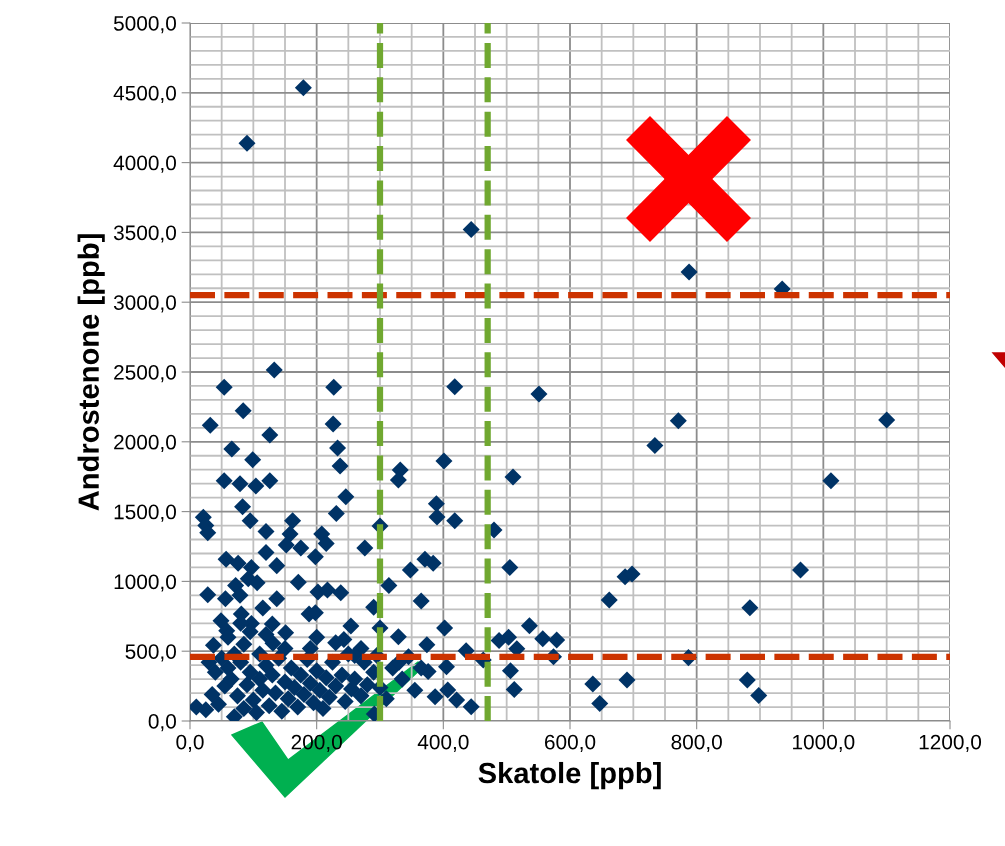 This screenshot has height=846, width=1005. What do you see at coordinates (824, 743) in the screenshot?
I see `x-tick-label: 1000,0` at bounding box center [824, 743].